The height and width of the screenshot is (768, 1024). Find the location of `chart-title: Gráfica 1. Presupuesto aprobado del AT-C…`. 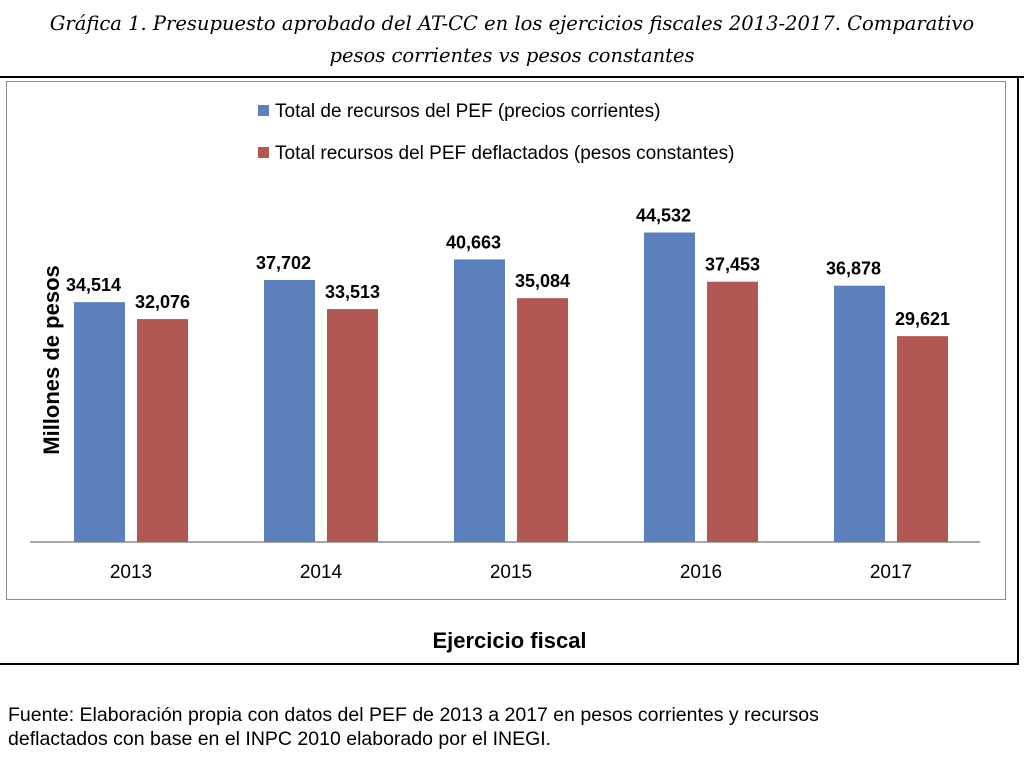

chart-title: Gráfica 1. Presupuesto aprobado del AT-C… is located at coordinates (512, 40).